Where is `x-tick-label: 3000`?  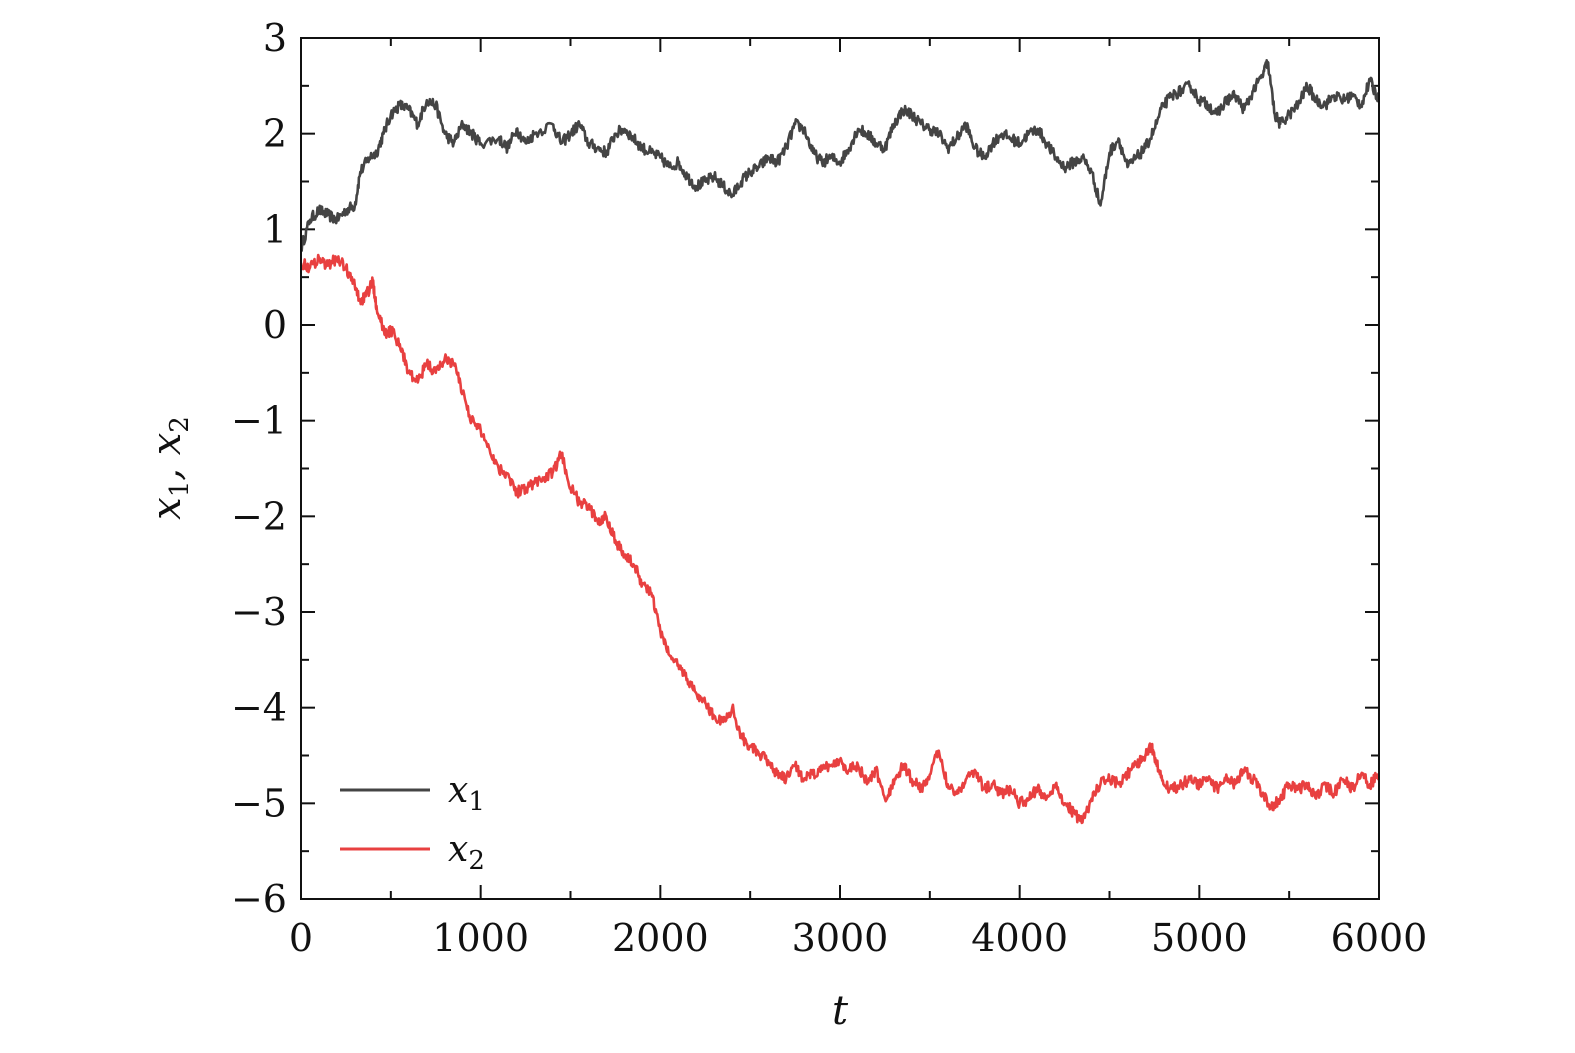
x-tick-label: 3000 is located at coordinates (840, 938).